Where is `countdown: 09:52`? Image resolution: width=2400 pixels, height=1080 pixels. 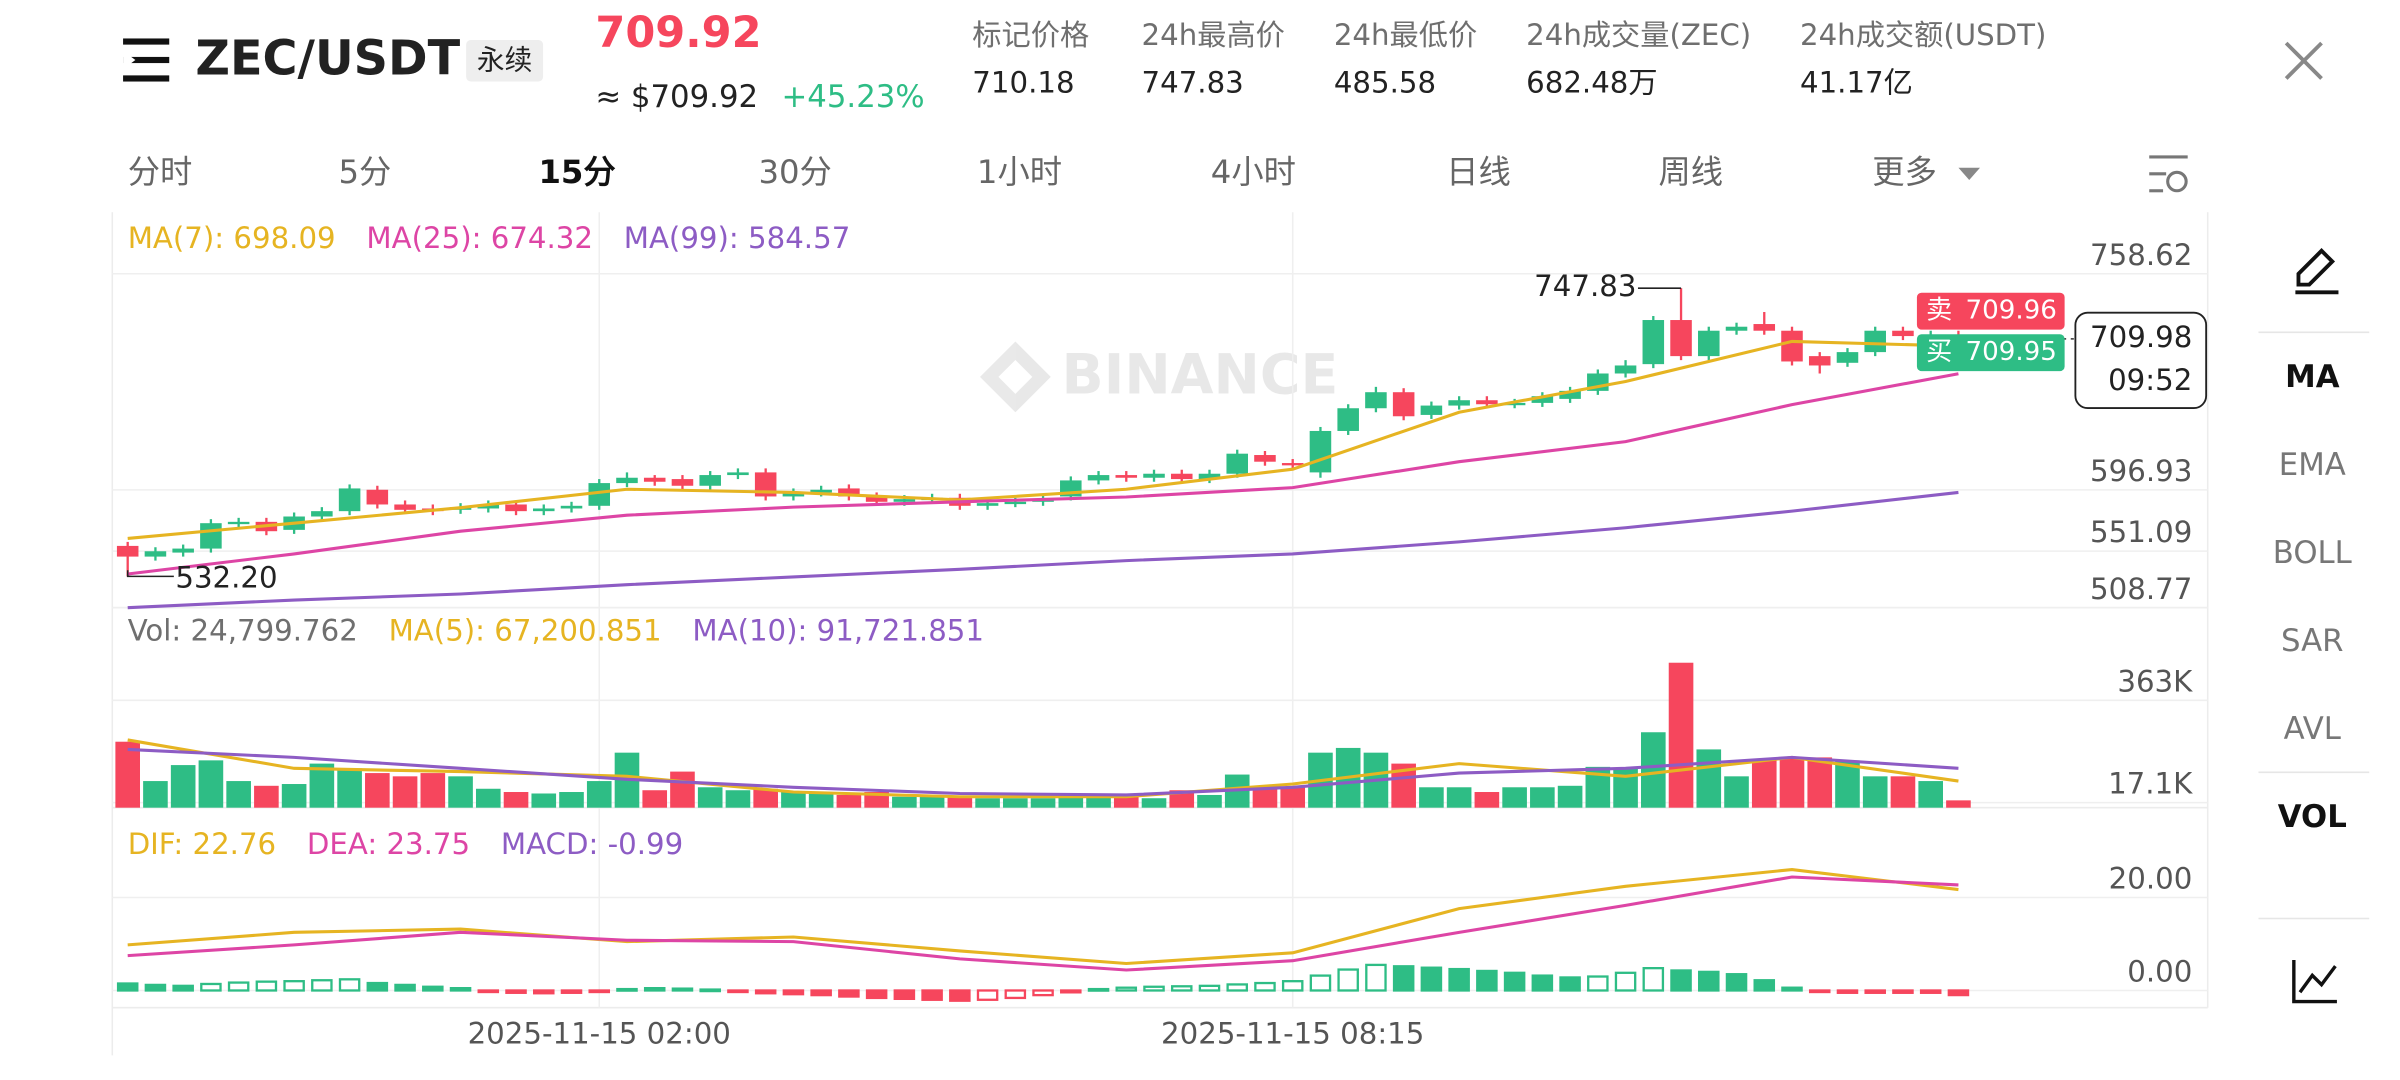
countdown: 09:52 is located at coordinates (2150, 380).